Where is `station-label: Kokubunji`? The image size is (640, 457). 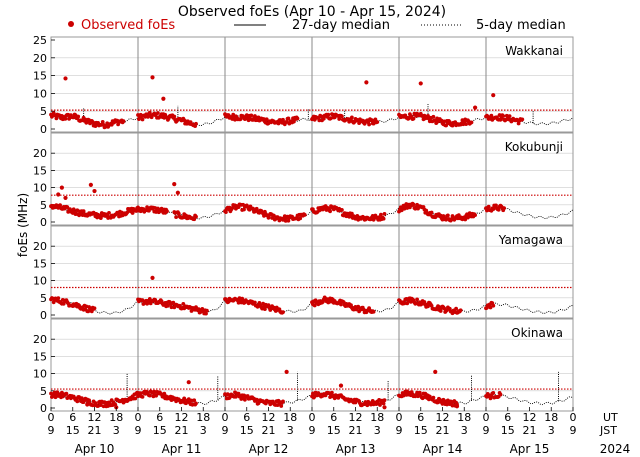
station-label: Kokubunji is located at coordinates (534, 147).